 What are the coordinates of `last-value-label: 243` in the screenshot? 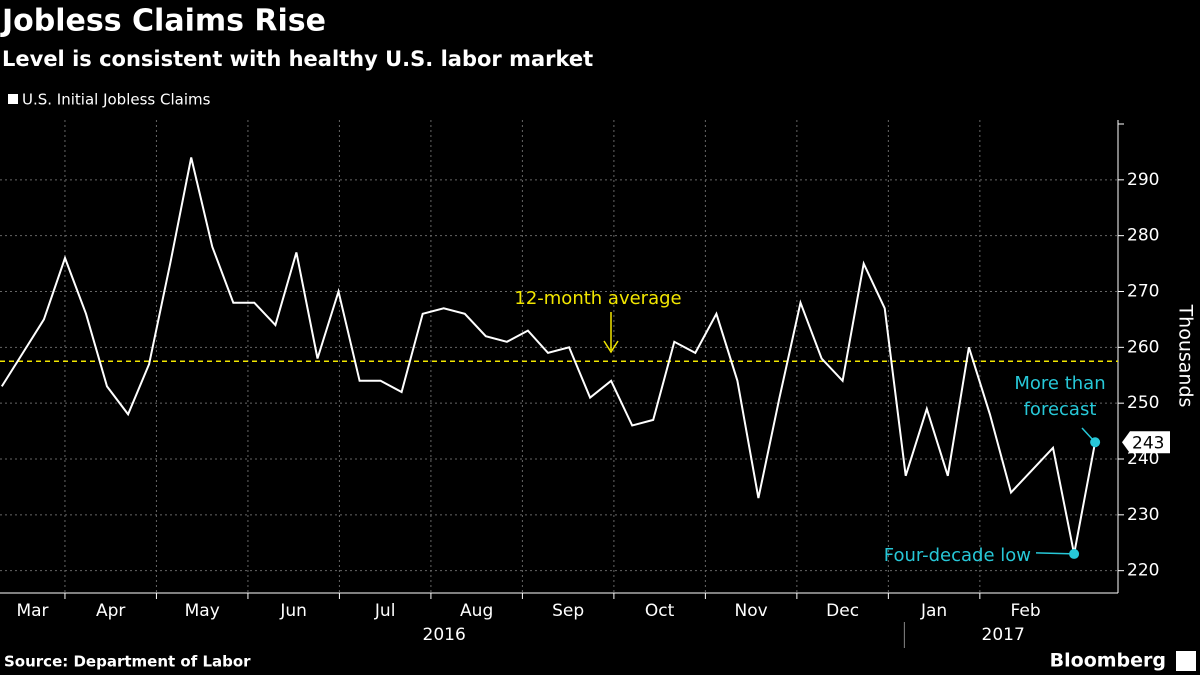 It's located at (1148, 443).